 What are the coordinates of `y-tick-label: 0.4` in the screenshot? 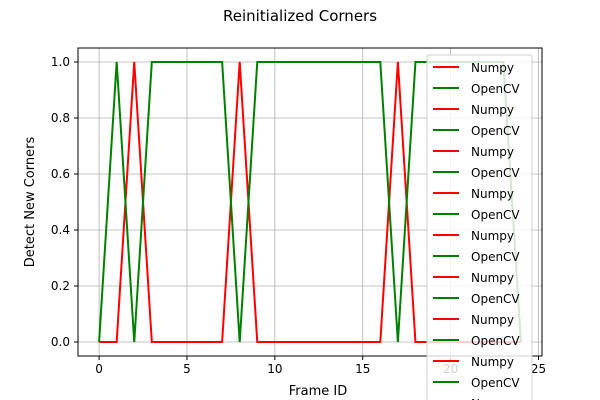 It's located at (60, 230).